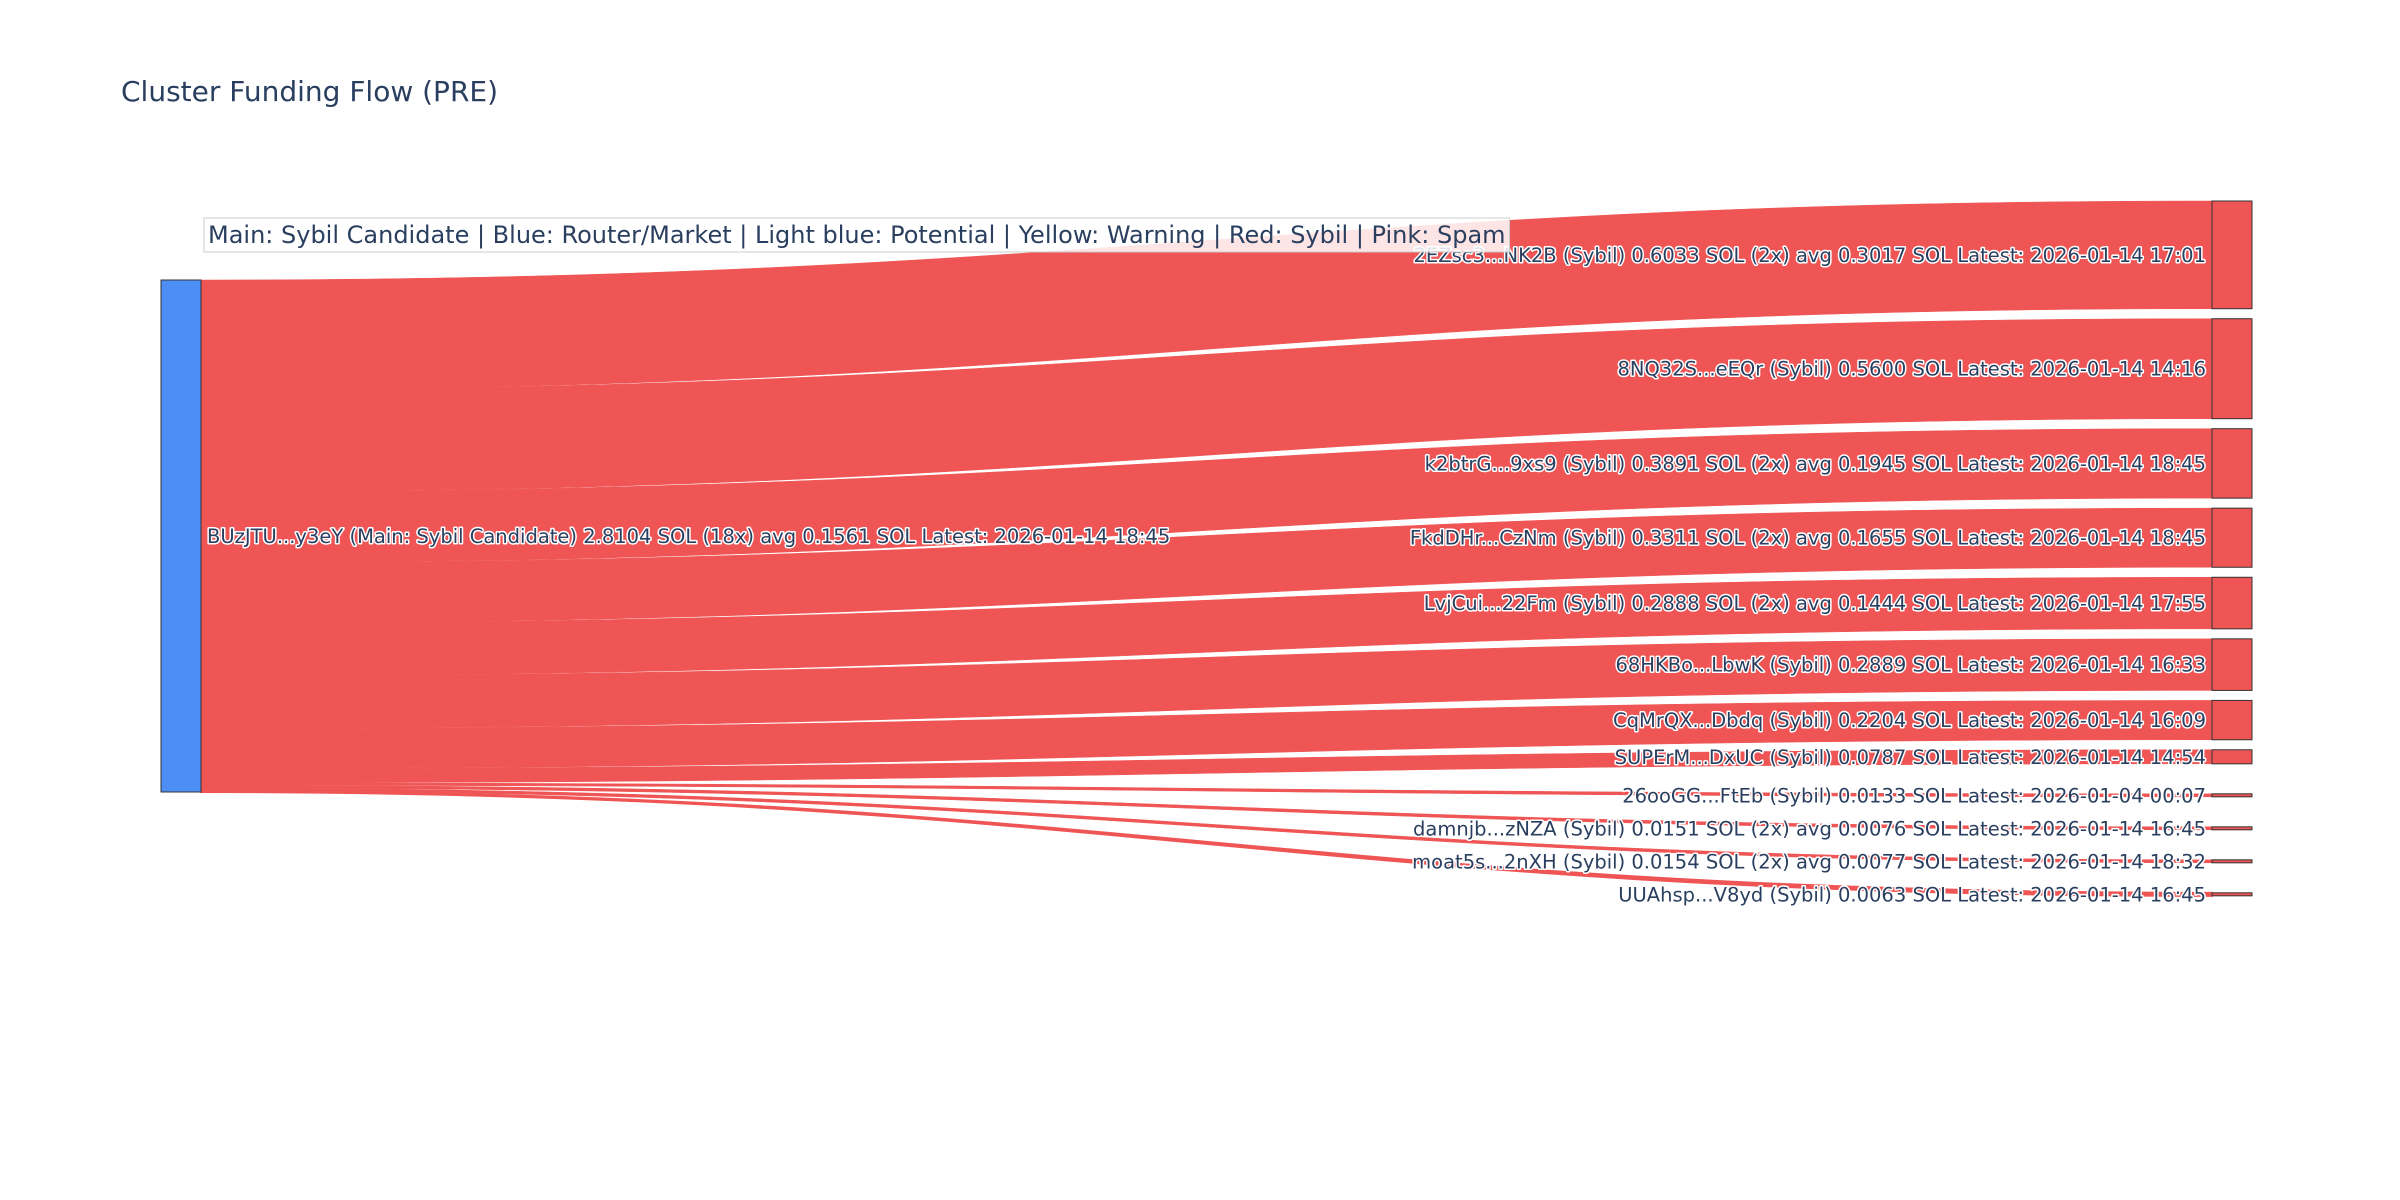  Describe the element at coordinates (2232, 720) in the screenshot. I see `target-node-cqmrqx-dbdq` at that location.